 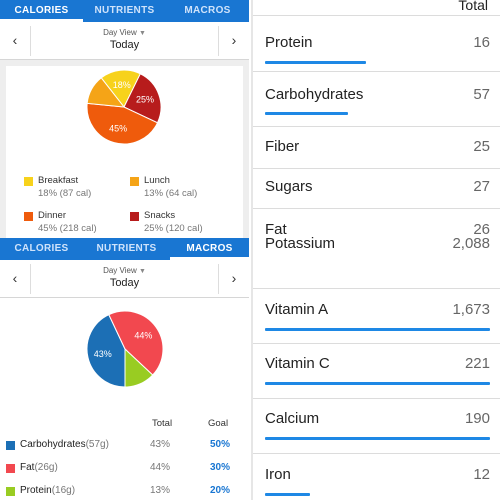 I want to click on nutrient-value: 26, so click(x=481, y=229).